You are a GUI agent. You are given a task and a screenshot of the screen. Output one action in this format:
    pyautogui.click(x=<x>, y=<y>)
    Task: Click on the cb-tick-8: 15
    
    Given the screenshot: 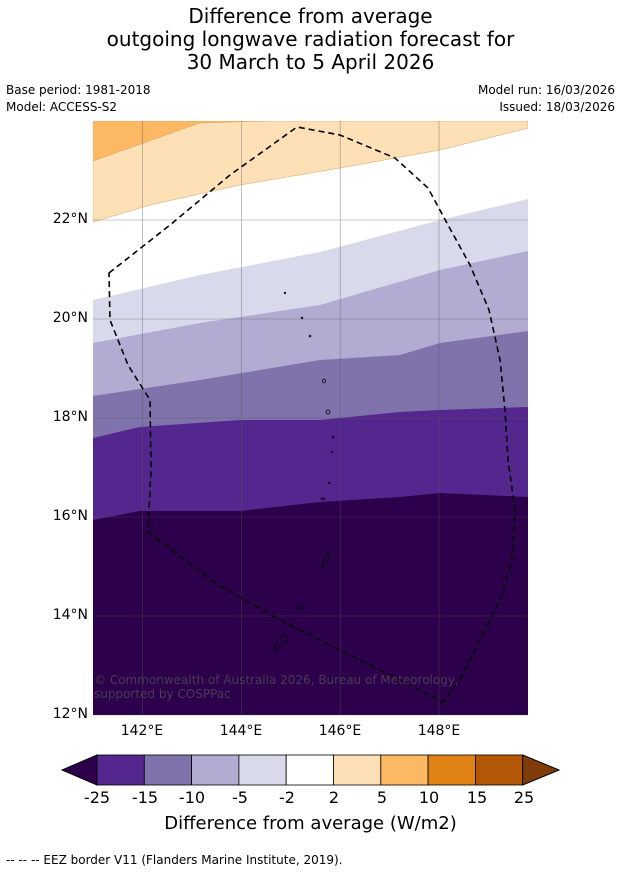 What is the action you would take?
    pyautogui.click(x=477, y=797)
    